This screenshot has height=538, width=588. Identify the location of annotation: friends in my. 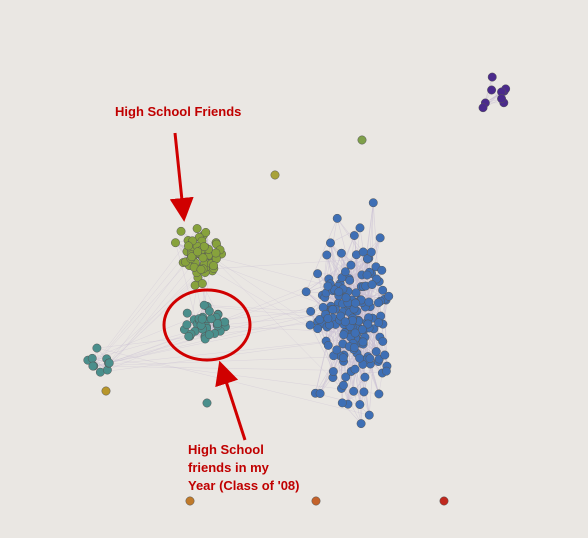
(229, 467).